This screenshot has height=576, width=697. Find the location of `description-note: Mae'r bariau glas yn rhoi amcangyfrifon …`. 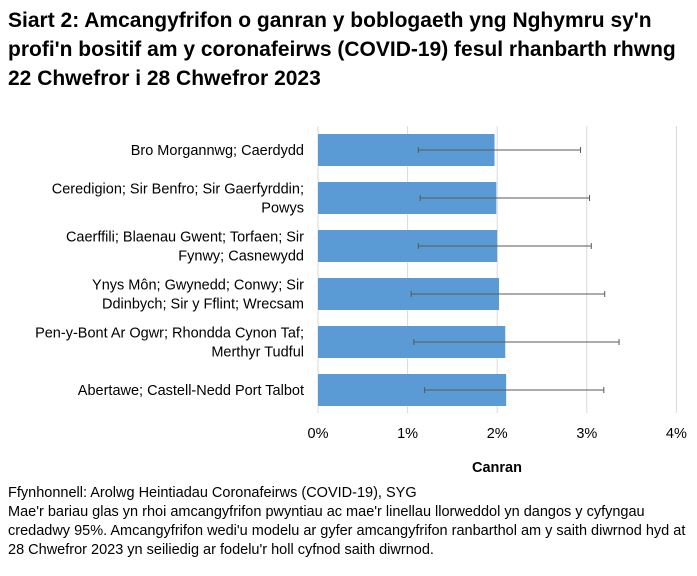

description-note: Mae'r bariau glas yn rhoi amcangyfrifon … is located at coordinates (347, 531).